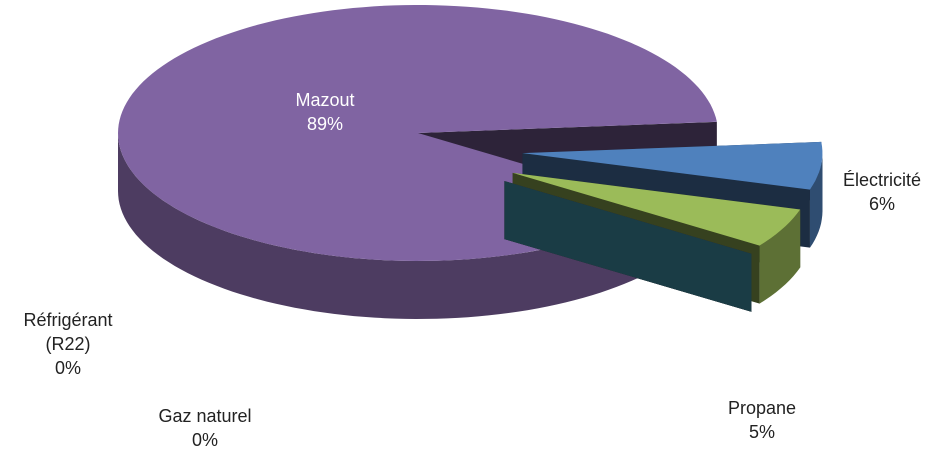 Image resolution: width=943 pixels, height=461 pixels. Describe the element at coordinates (882, 180) in the screenshot. I see `category-label: Électricité` at that location.